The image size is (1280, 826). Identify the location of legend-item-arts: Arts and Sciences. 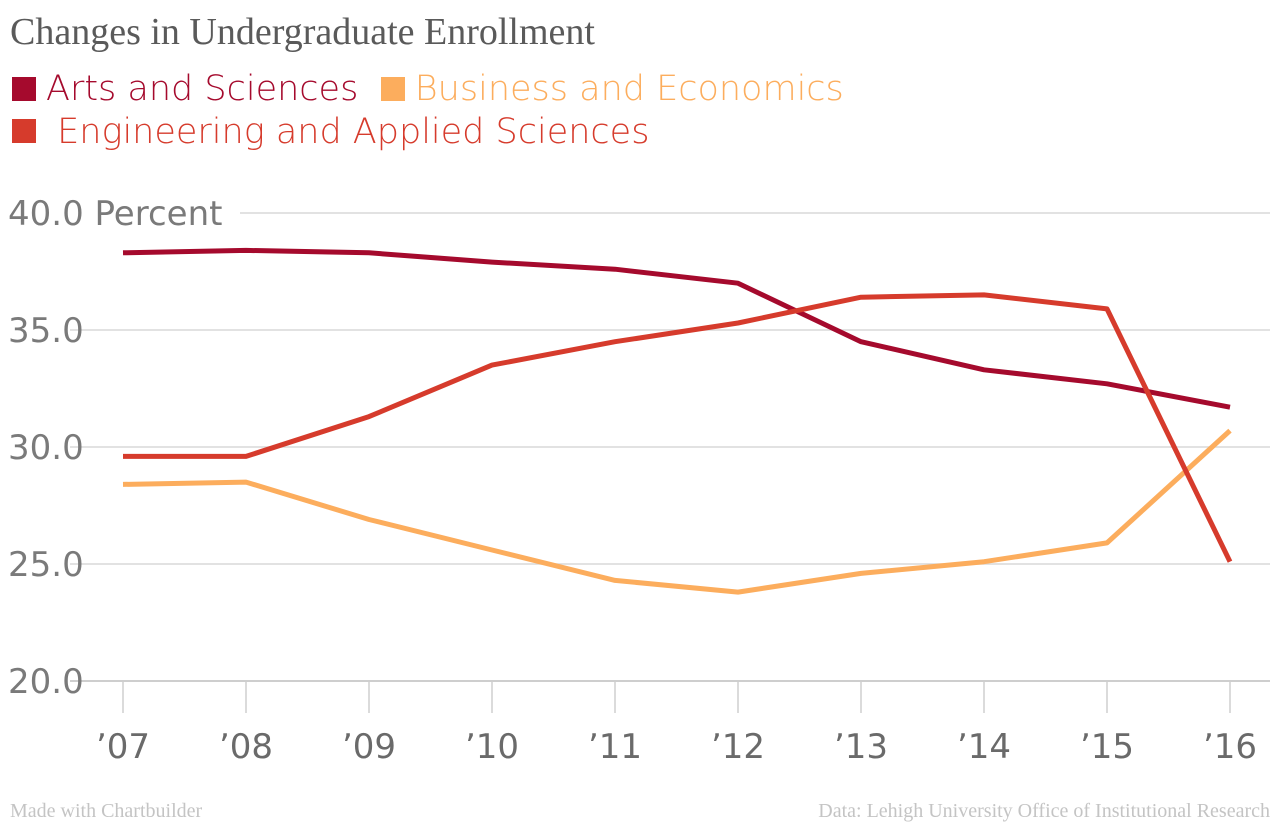
(185, 89).